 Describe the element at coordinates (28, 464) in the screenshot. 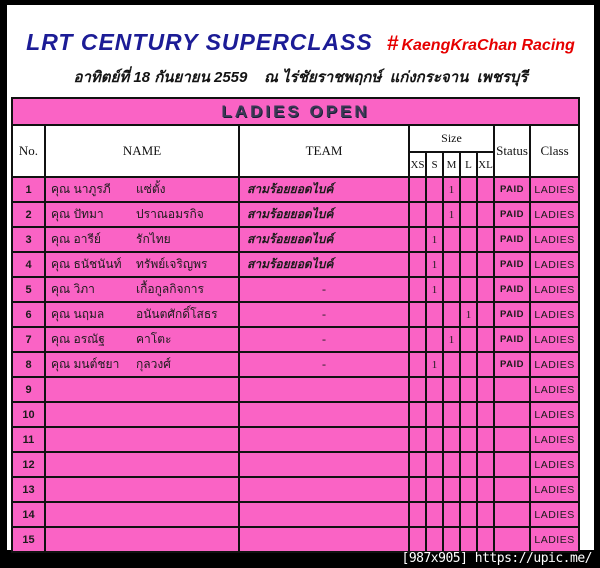

I see `row-number: 12` at that location.